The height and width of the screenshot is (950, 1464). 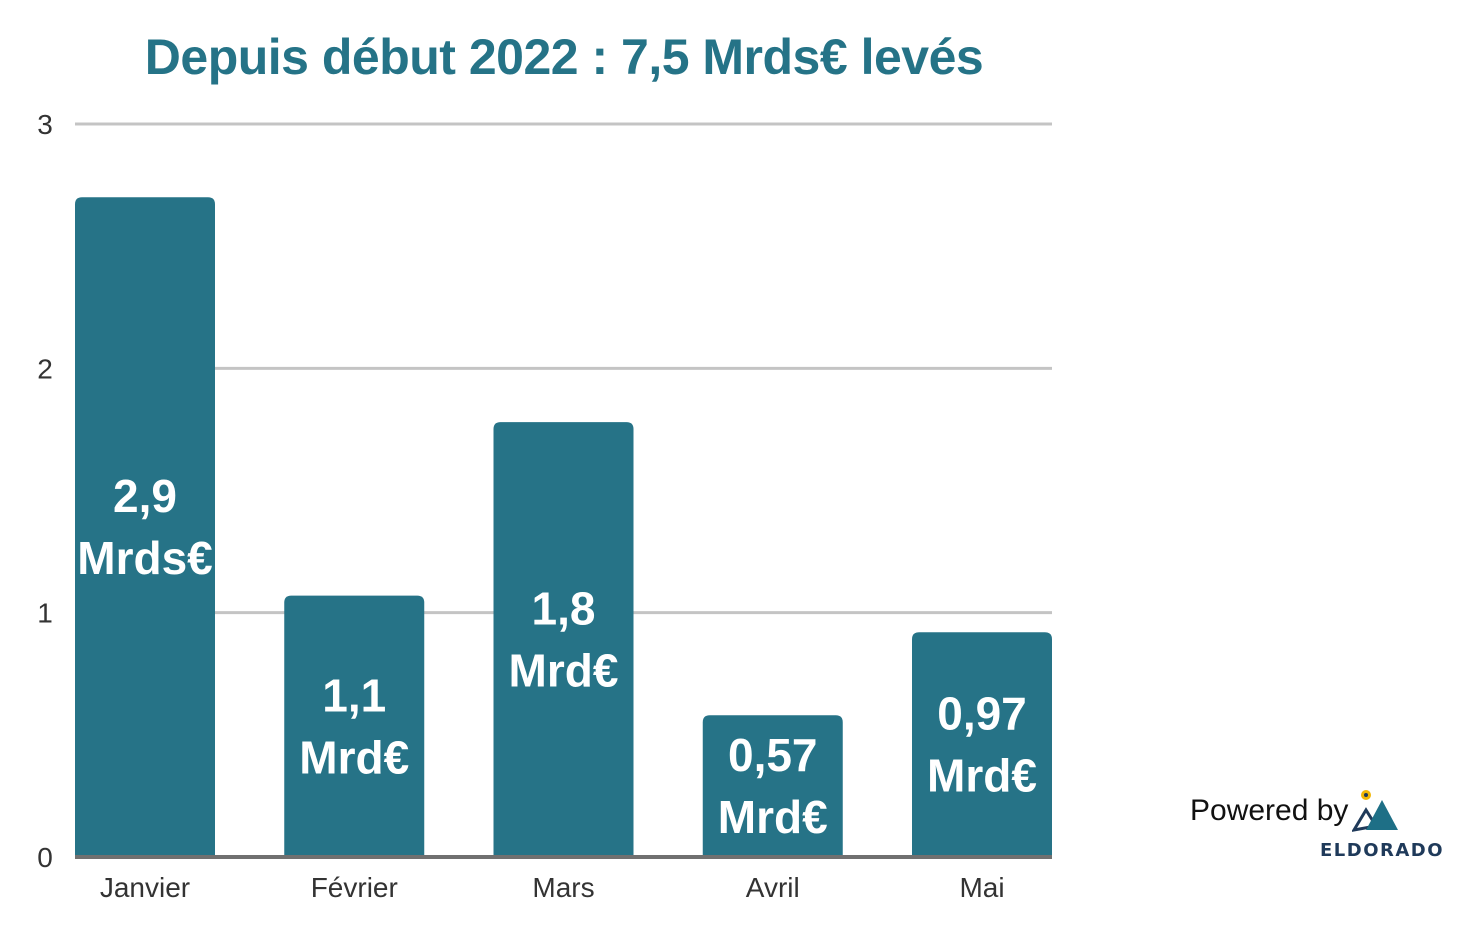 What do you see at coordinates (354, 695) in the screenshot?
I see `bar-data-label-février-1: 1,1` at bounding box center [354, 695].